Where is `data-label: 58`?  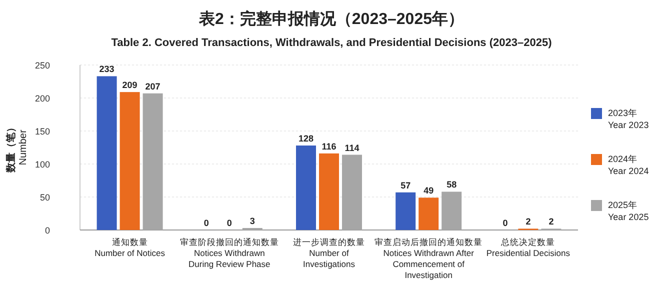 data-label: 58 is located at coordinates (451, 185).